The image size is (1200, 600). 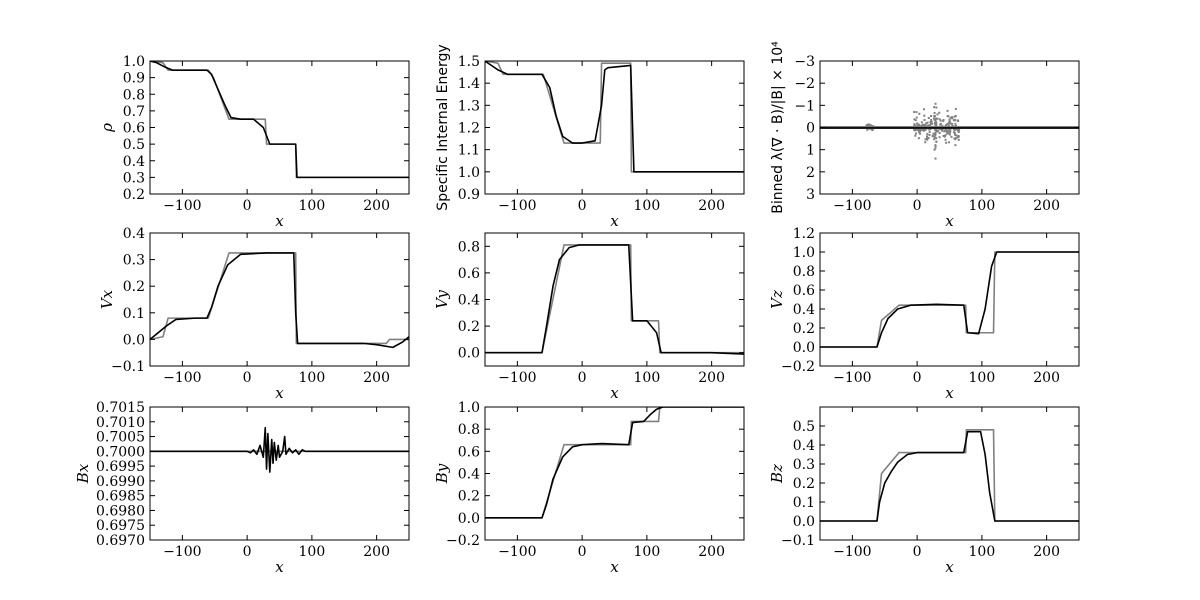 I want to click on y-tick-label: 0.7005, so click(x=120, y=438).